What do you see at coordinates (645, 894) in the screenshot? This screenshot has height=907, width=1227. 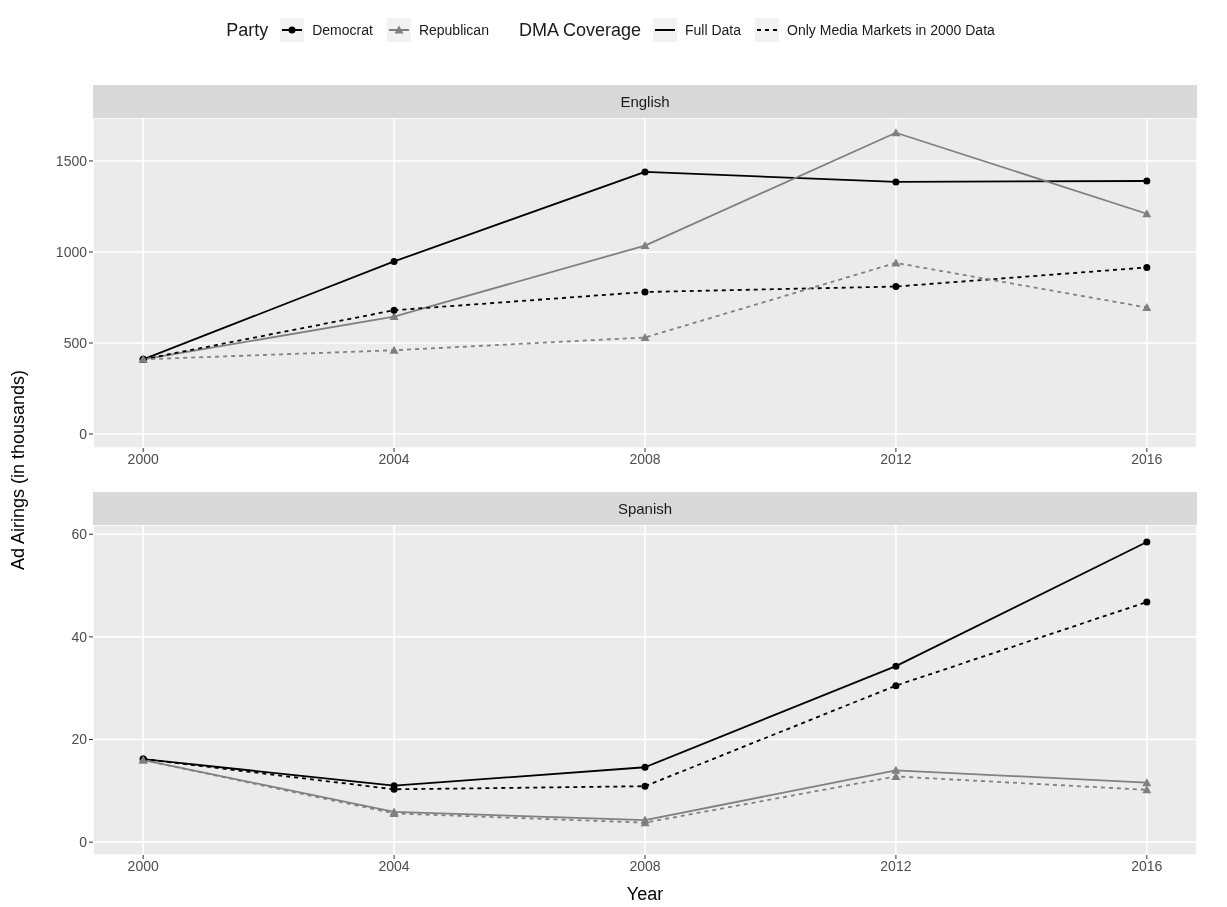 I see `x-axis-title: Year` at bounding box center [645, 894].